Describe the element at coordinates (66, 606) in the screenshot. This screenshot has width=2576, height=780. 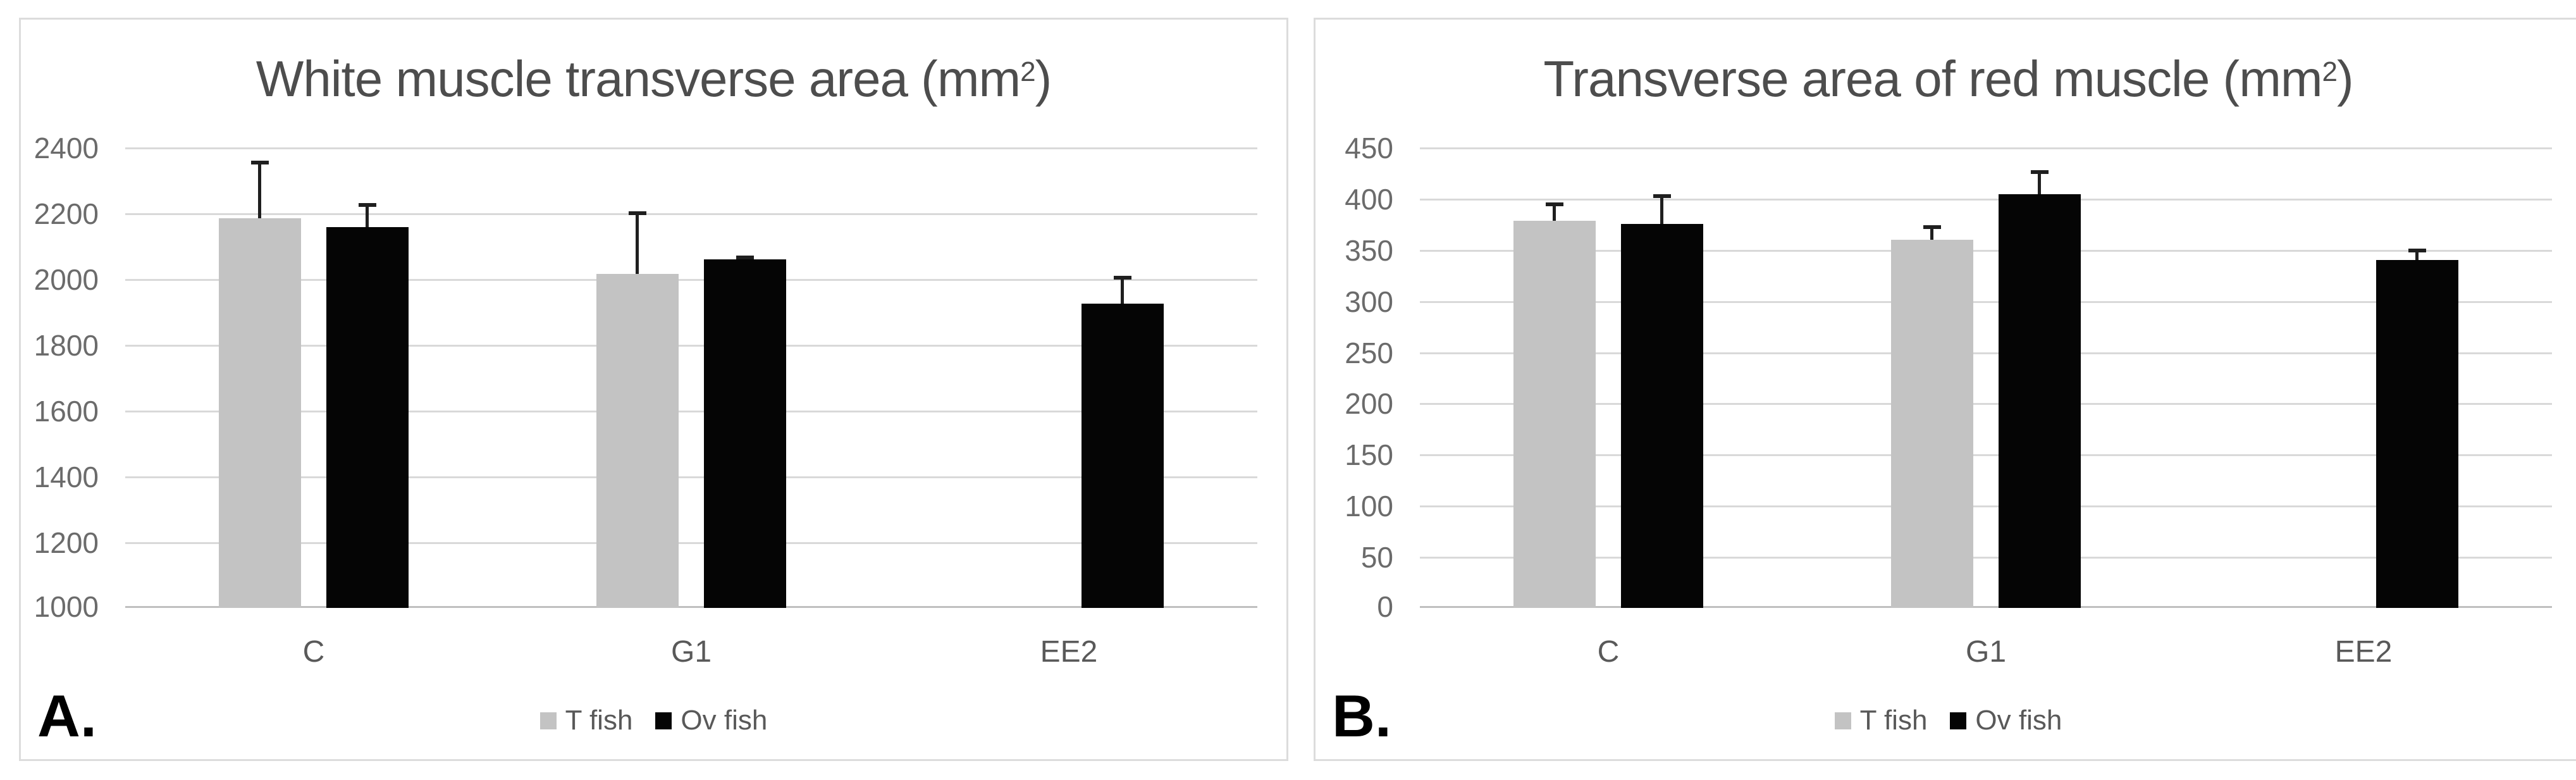
I see `y-axis-tick-label: 1000` at that location.